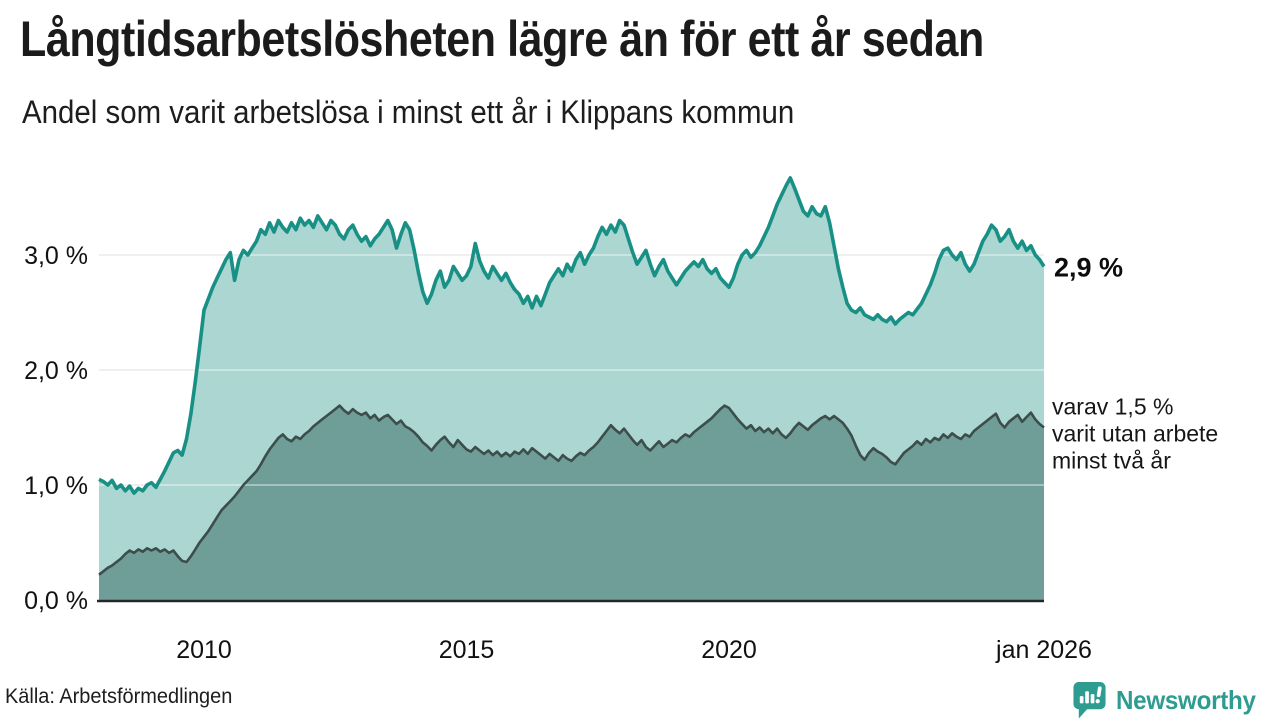 This screenshot has width=1280, height=720. I want to click on x-tick-label: 2015, so click(467, 650).